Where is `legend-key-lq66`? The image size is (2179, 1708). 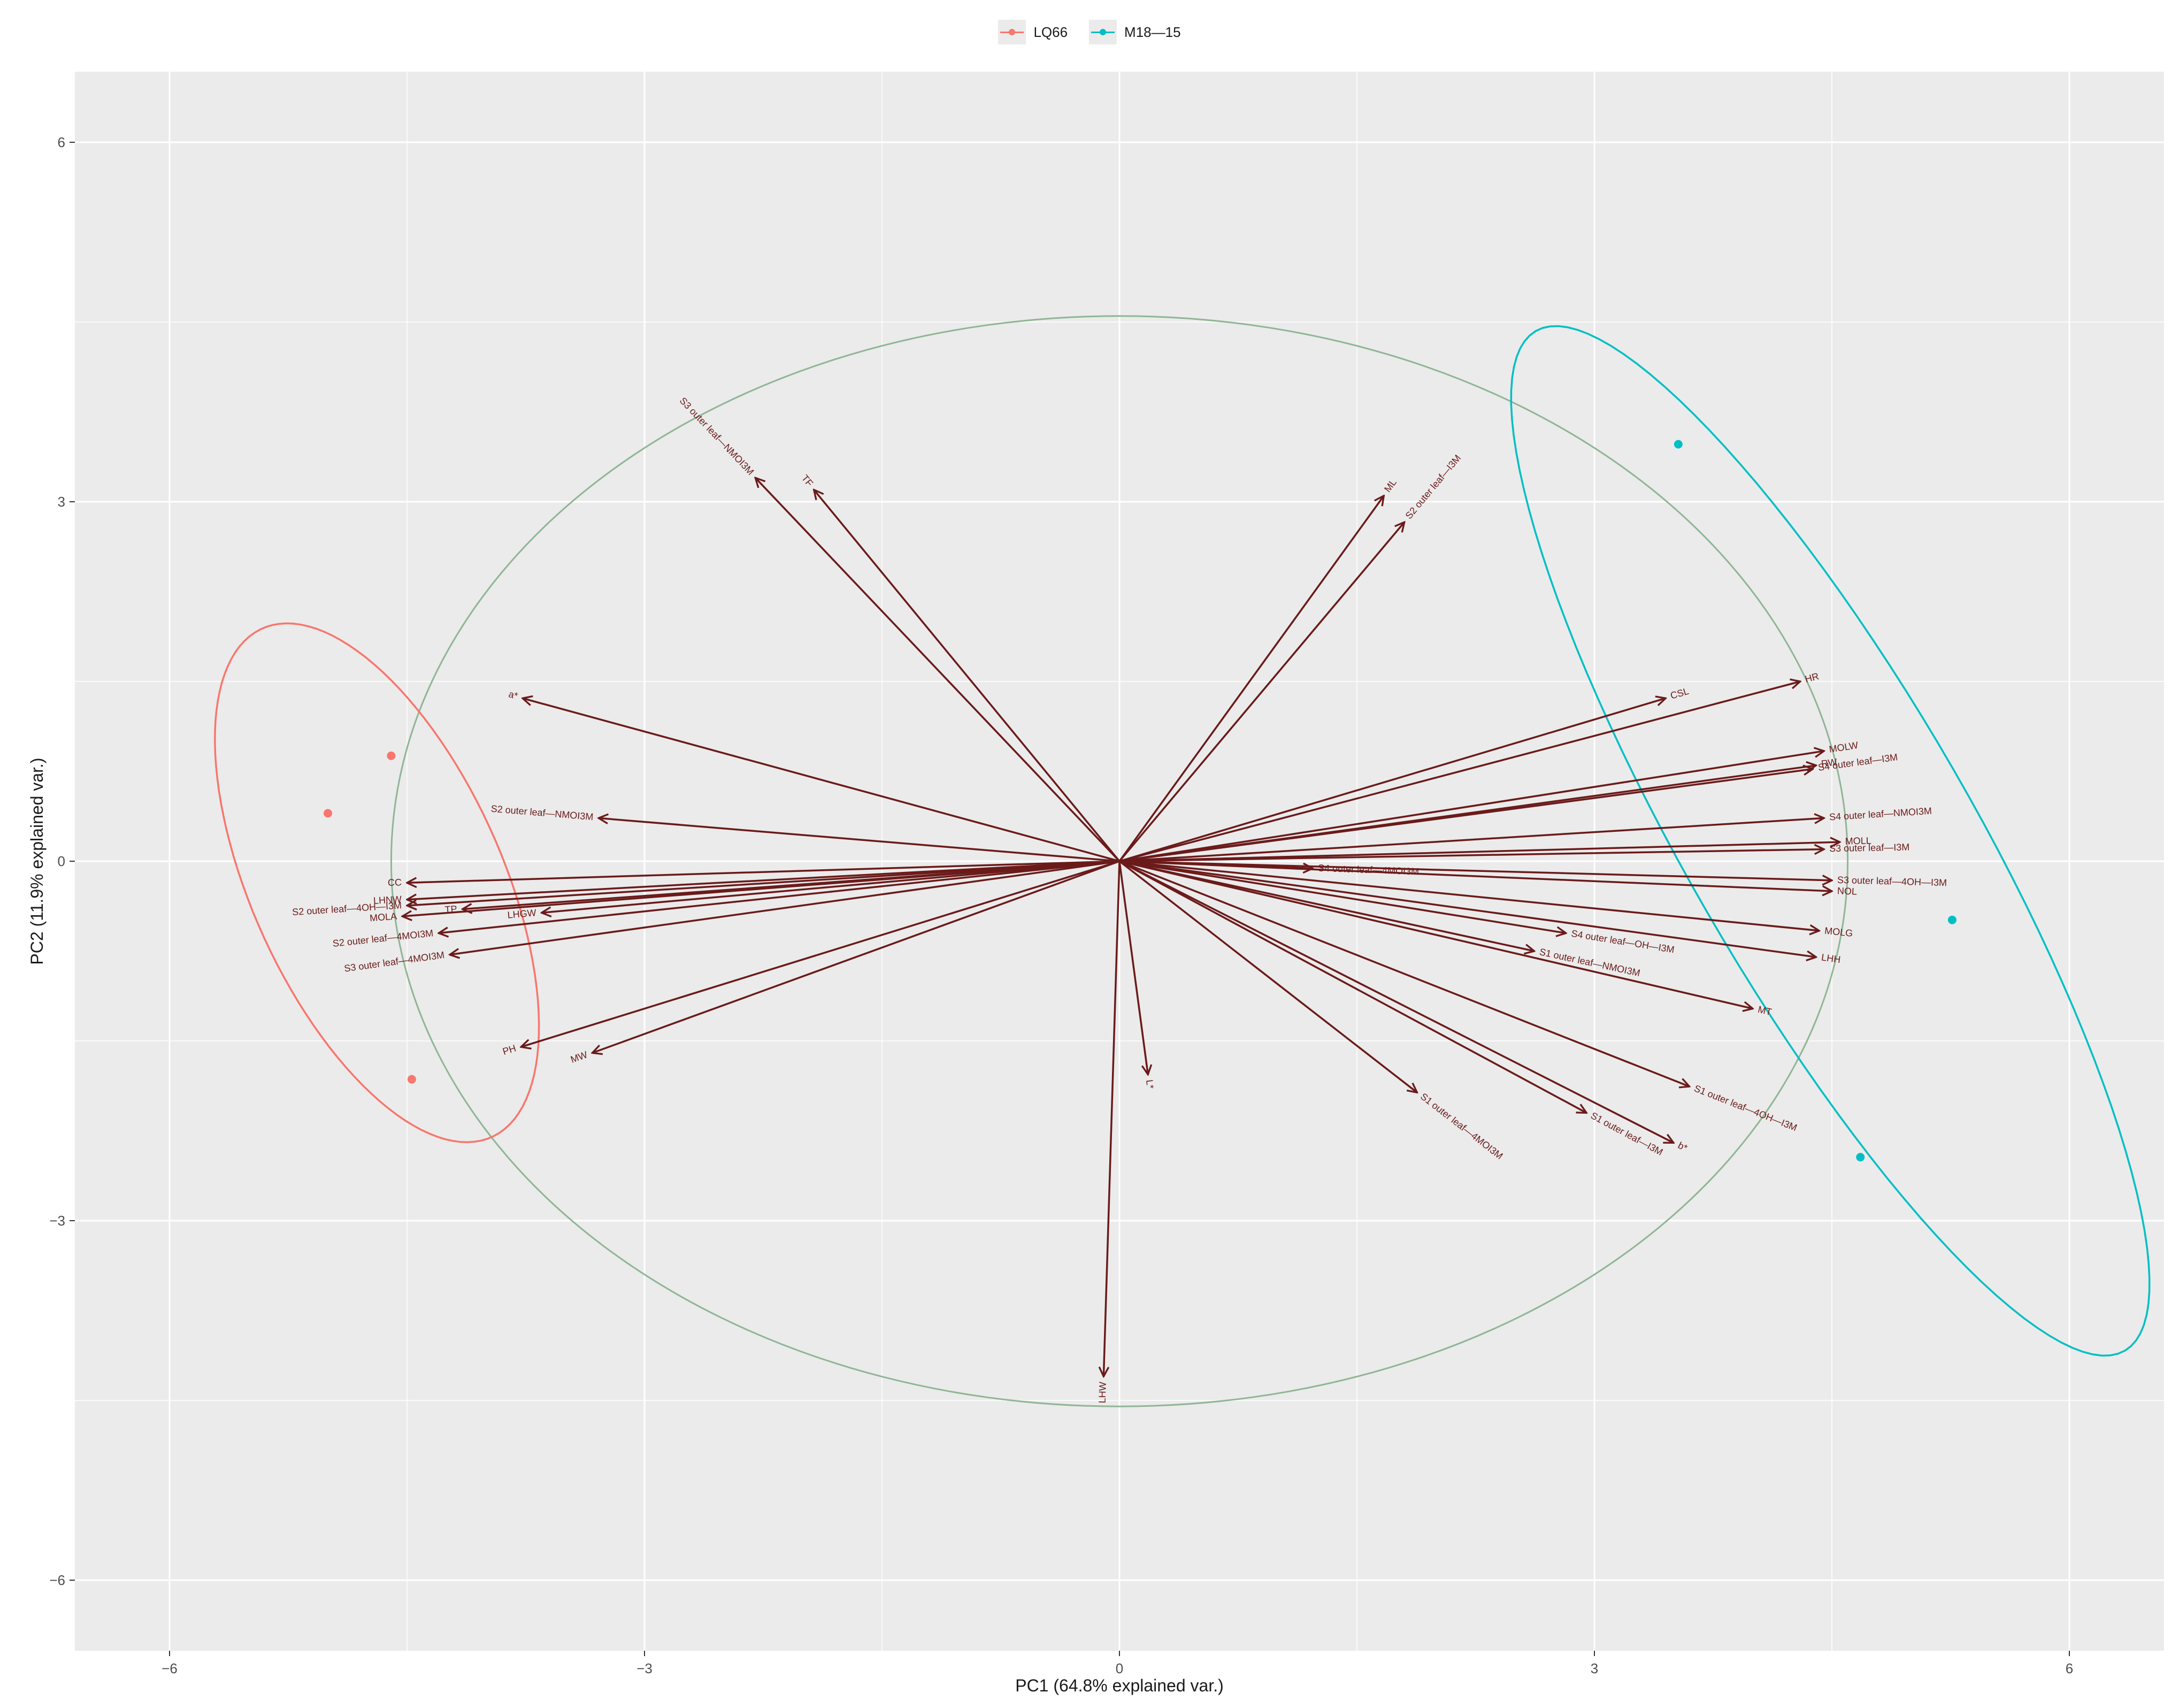 legend-key-lq66 is located at coordinates (1012, 32).